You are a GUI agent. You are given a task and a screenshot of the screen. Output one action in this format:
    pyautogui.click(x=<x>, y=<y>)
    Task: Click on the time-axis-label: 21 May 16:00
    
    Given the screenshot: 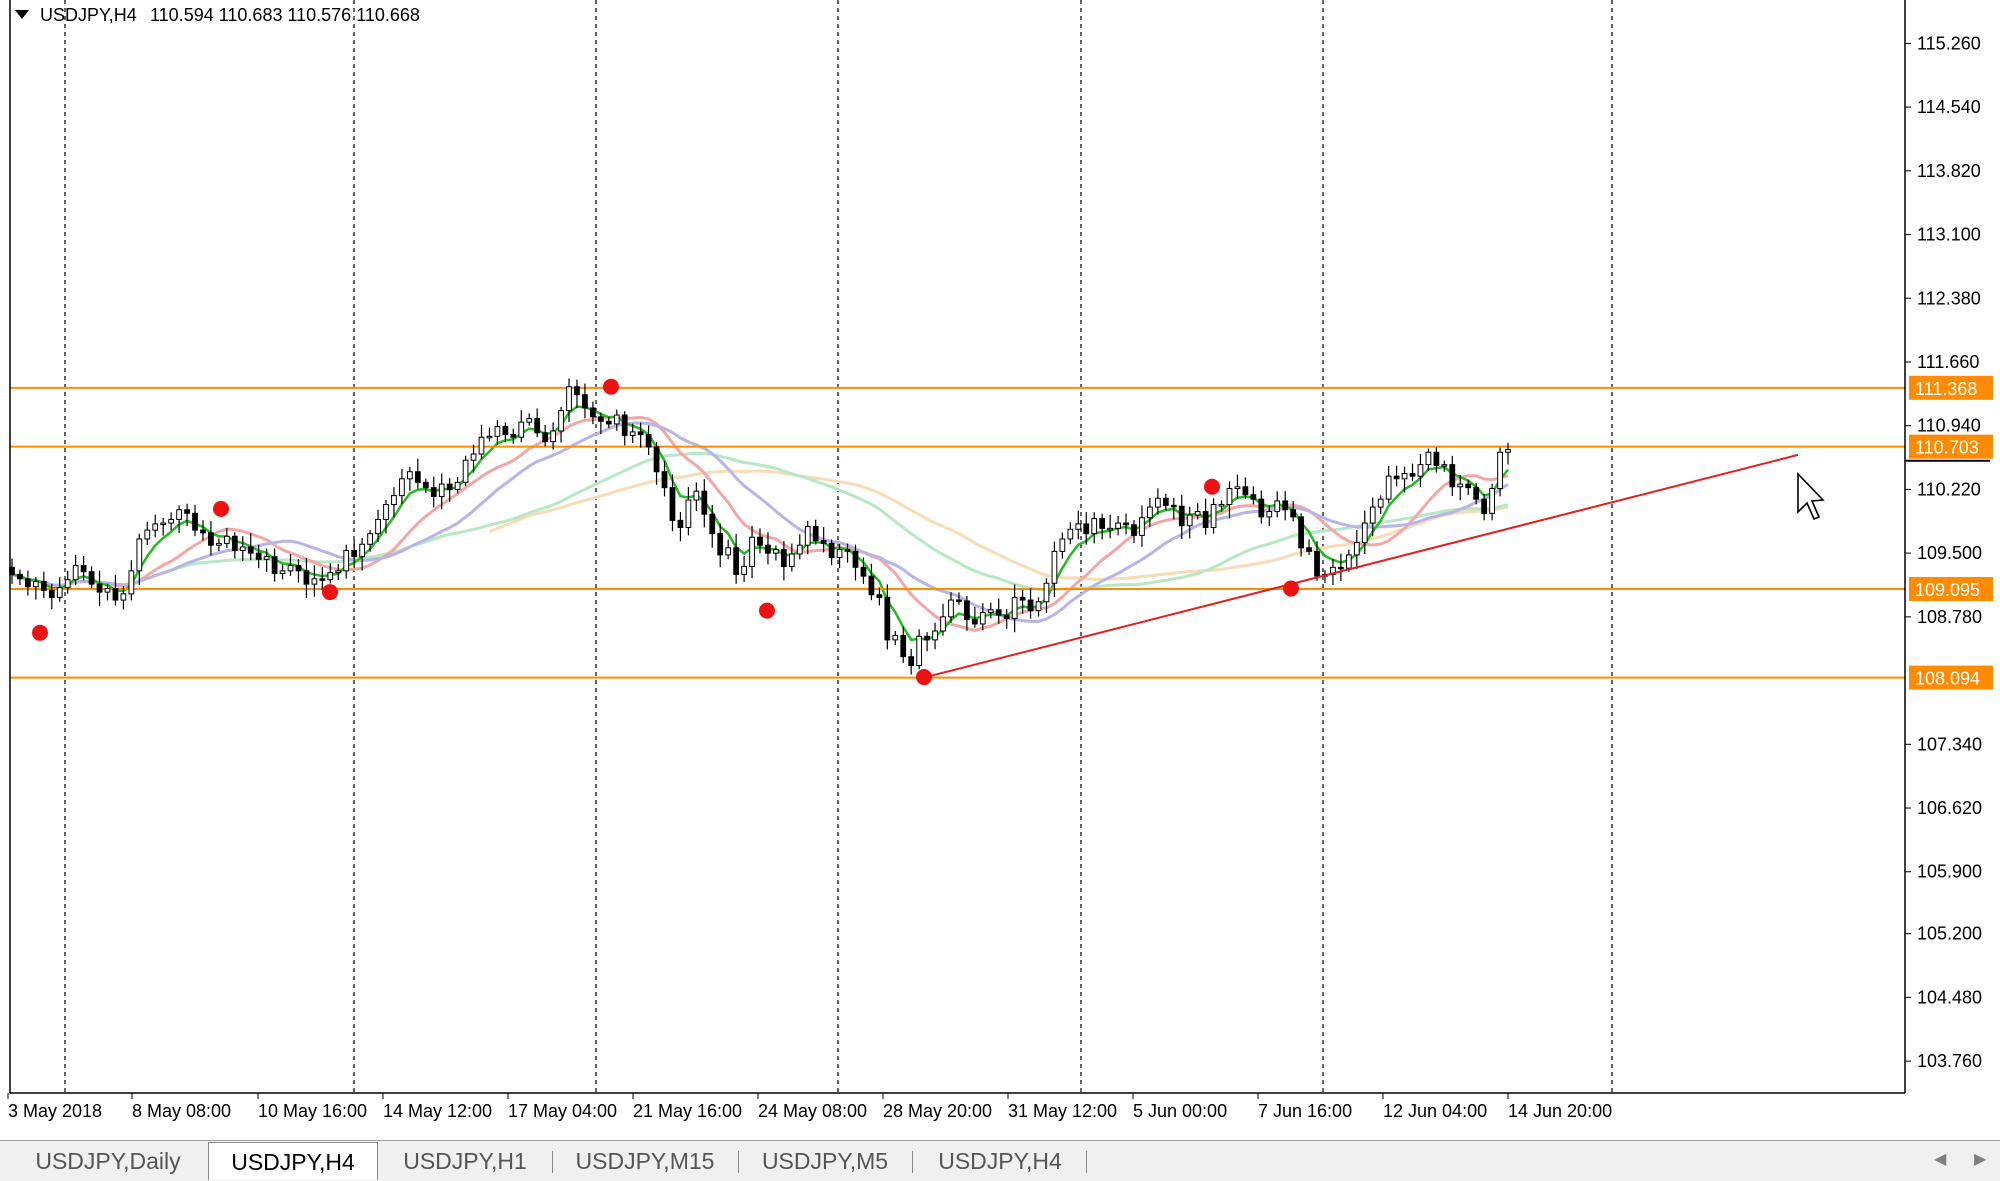 What is the action you would take?
    pyautogui.click(x=687, y=1111)
    